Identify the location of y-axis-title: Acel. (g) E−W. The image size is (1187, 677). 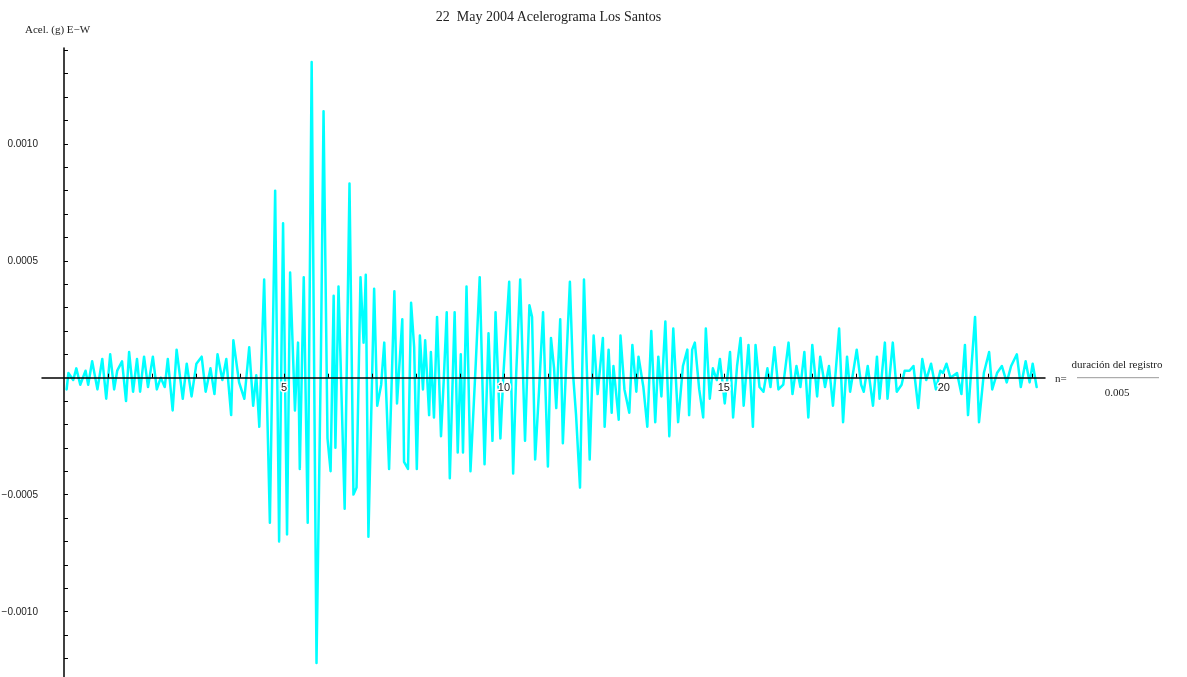
(58, 29).